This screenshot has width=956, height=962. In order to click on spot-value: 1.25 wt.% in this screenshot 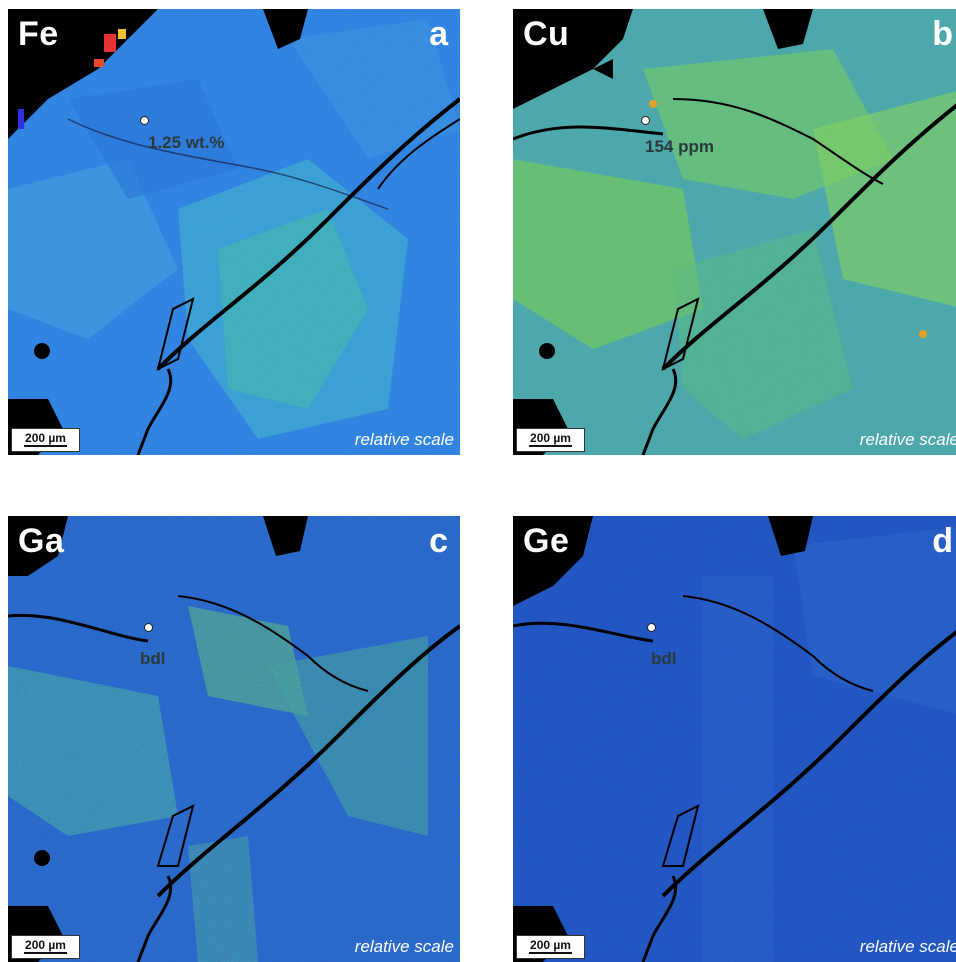, I will do `click(186, 142)`.